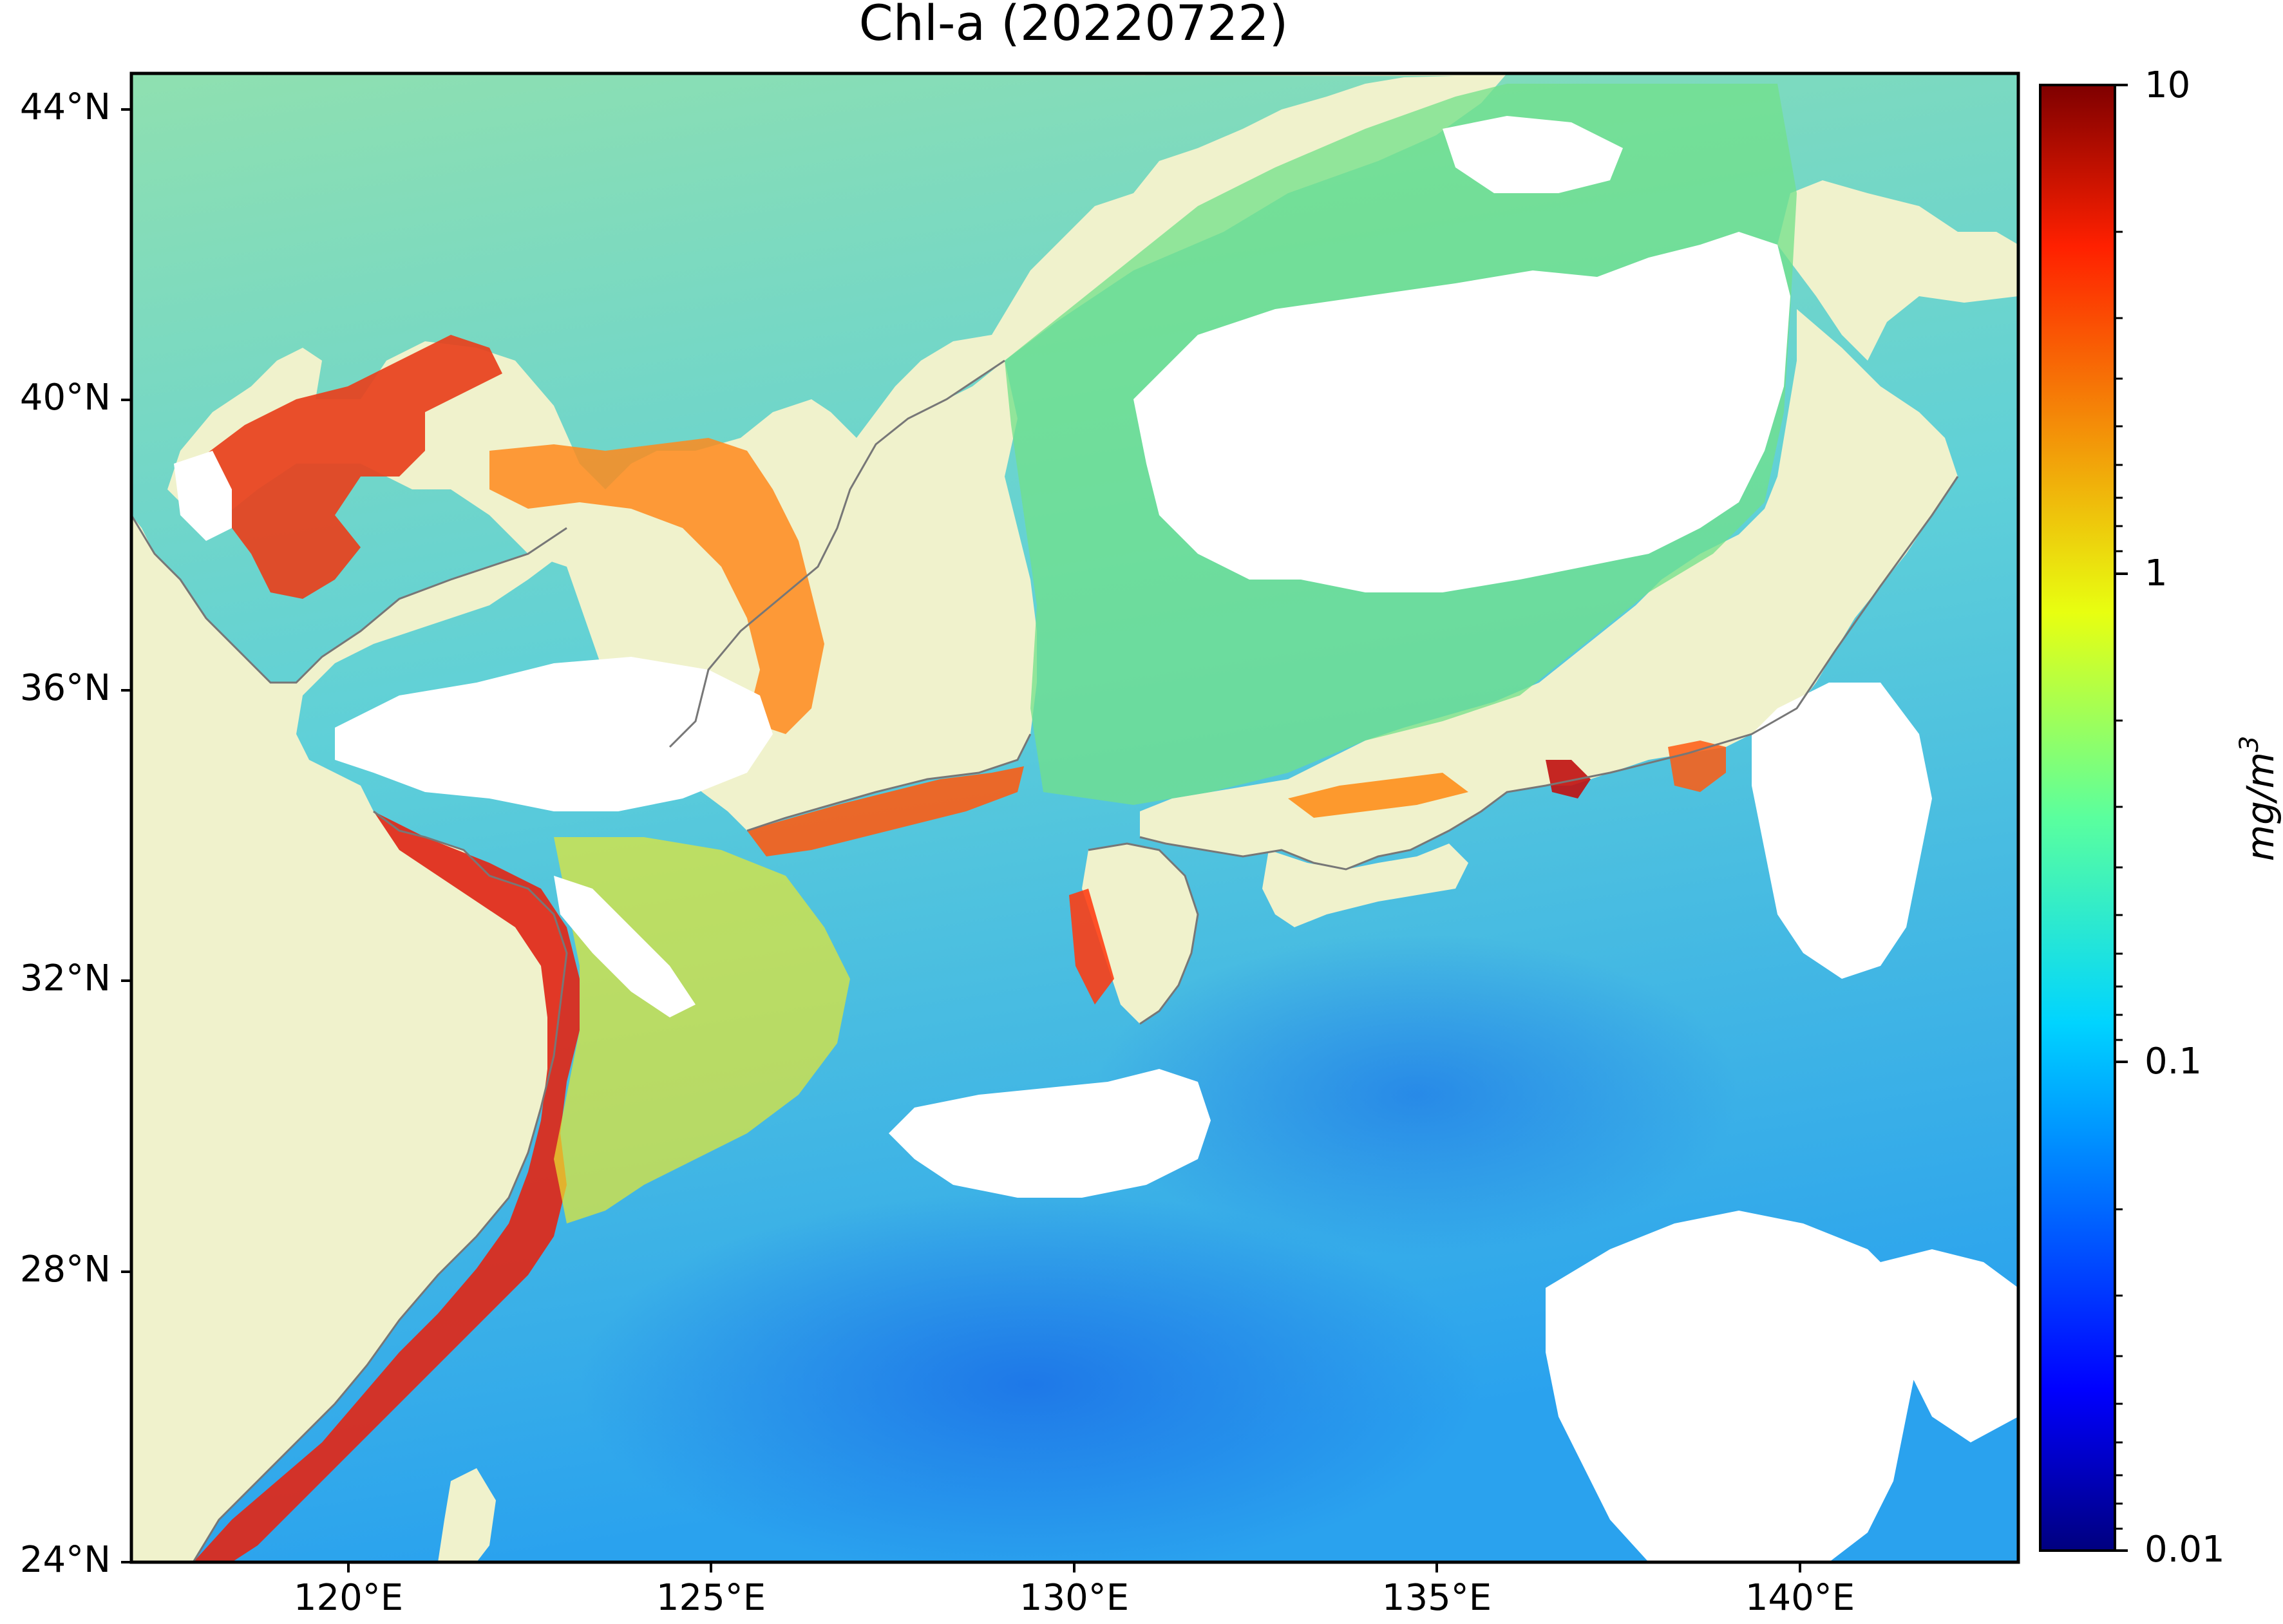 Image resolution: width=2283 pixels, height=1624 pixels. Describe the element at coordinates (1417, 1095) in the screenshot. I see `low-chl-gyre-east` at that location.